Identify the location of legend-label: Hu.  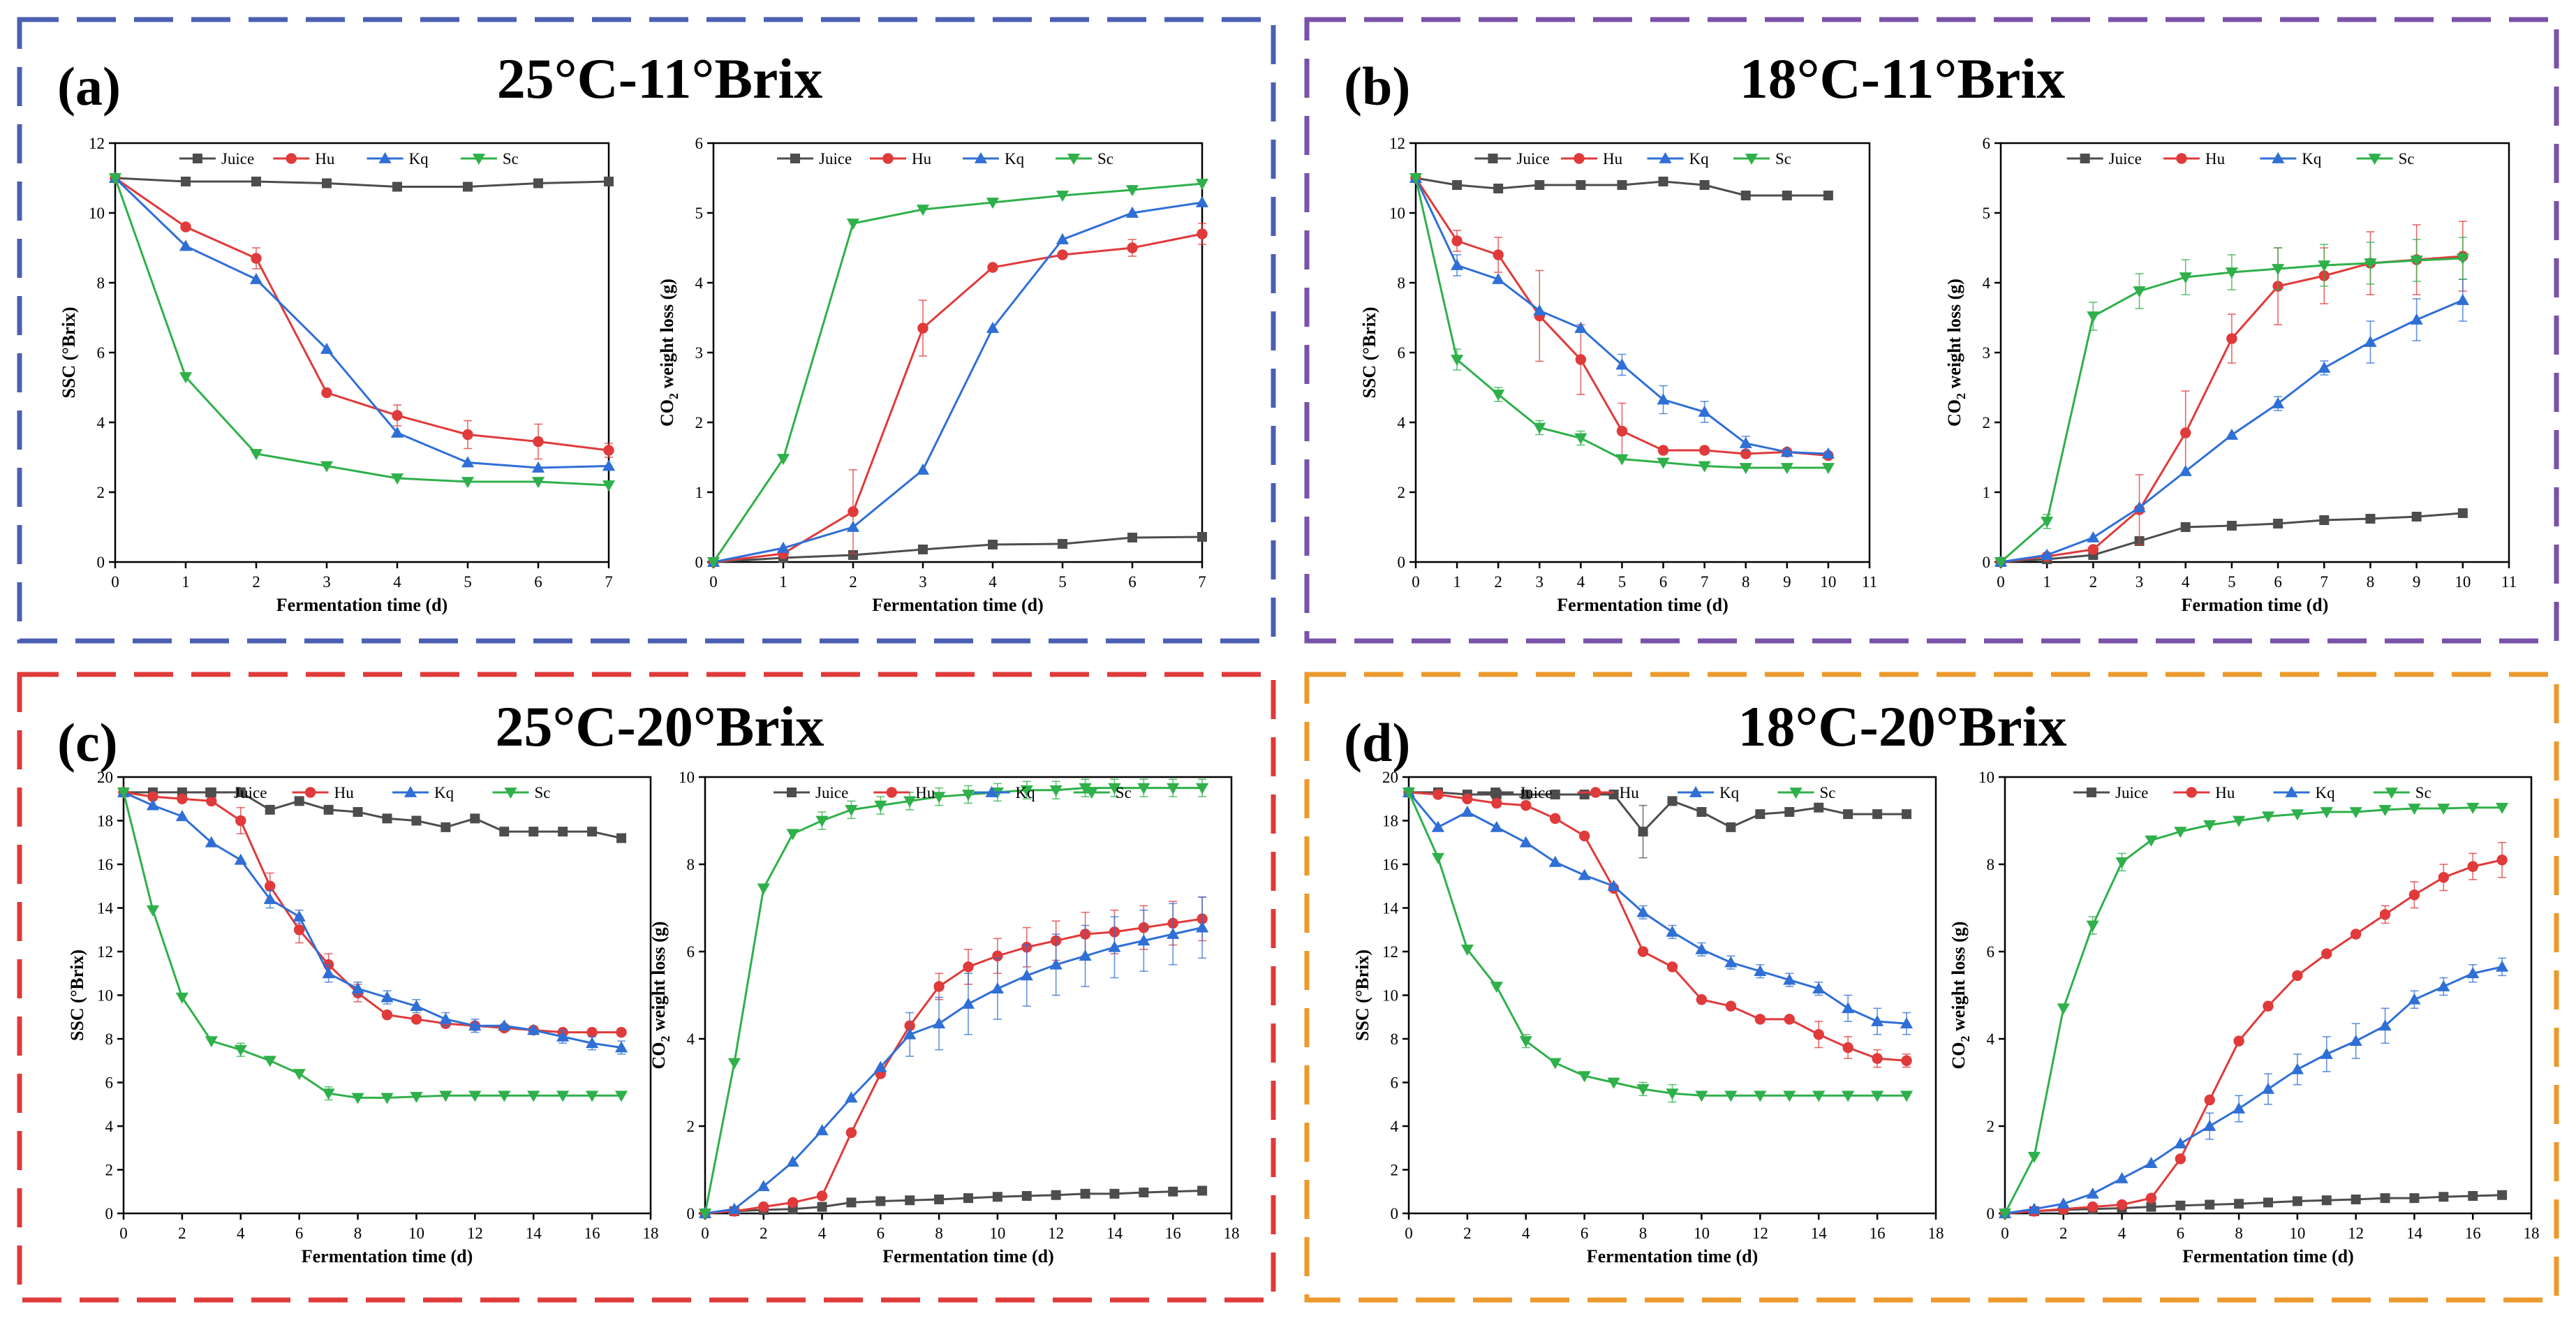
(925, 792).